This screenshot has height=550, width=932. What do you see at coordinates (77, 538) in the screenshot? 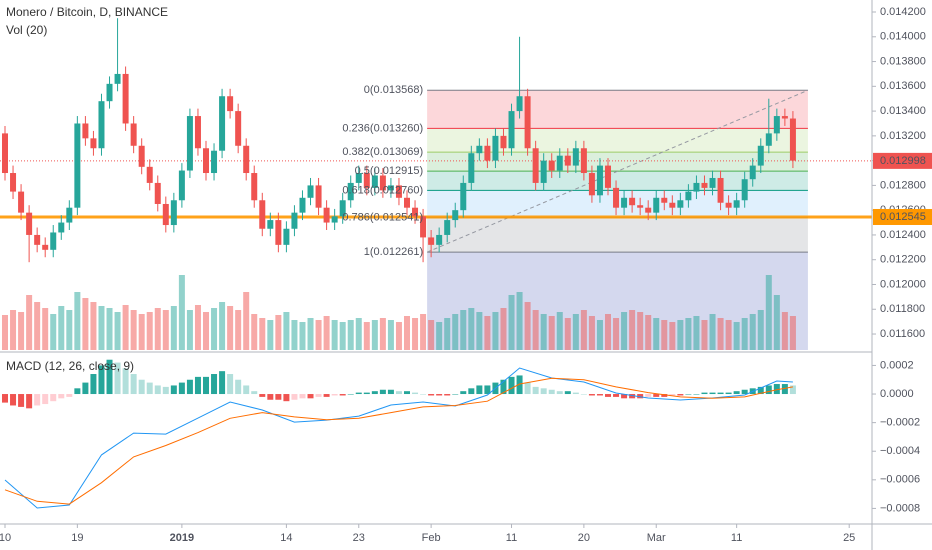
I see `x-tick-label: 19` at bounding box center [77, 538].